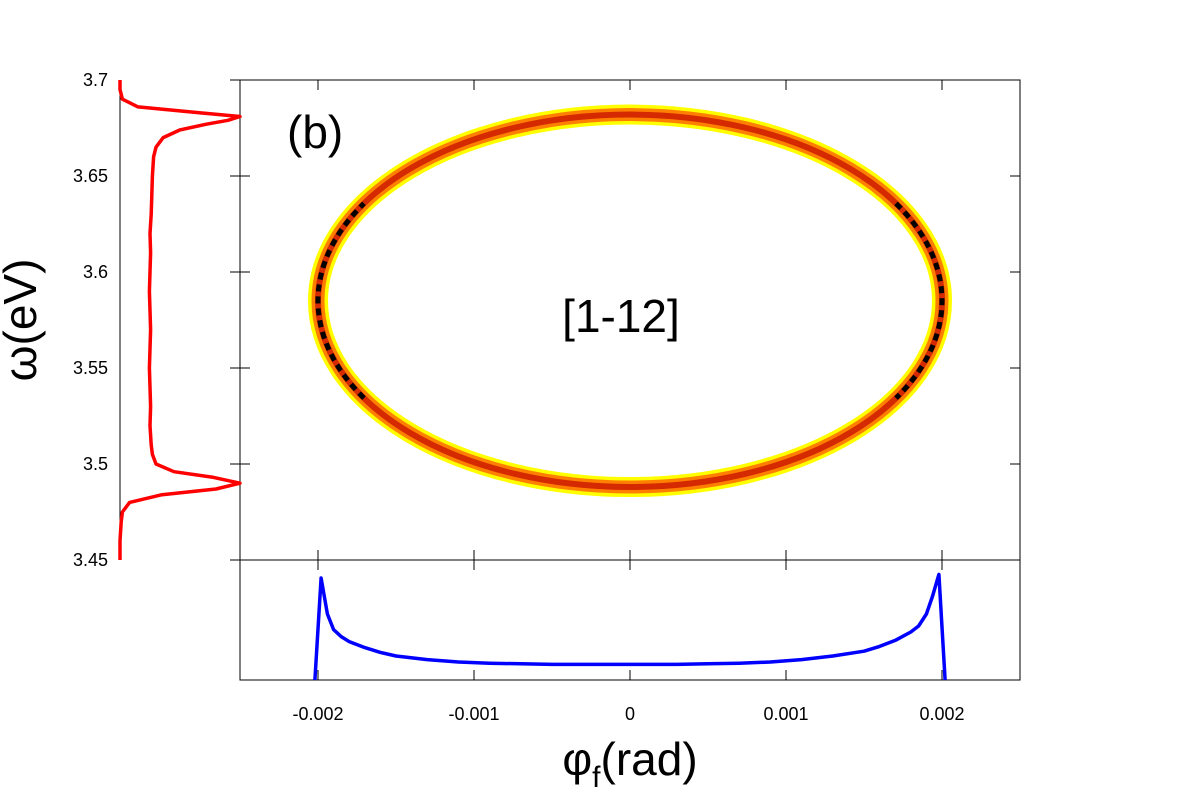 This screenshot has height=800, width=1200. I want to click on y-tick-label: 3.45, so click(90, 560).